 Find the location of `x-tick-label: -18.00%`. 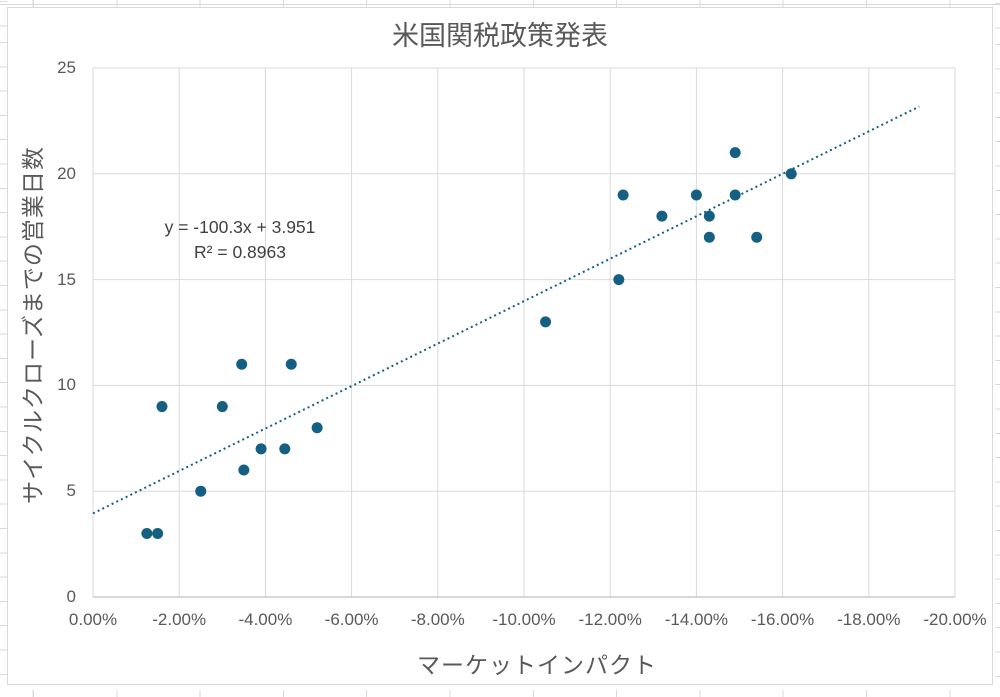

x-tick-label: -18.00% is located at coordinates (869, 619).